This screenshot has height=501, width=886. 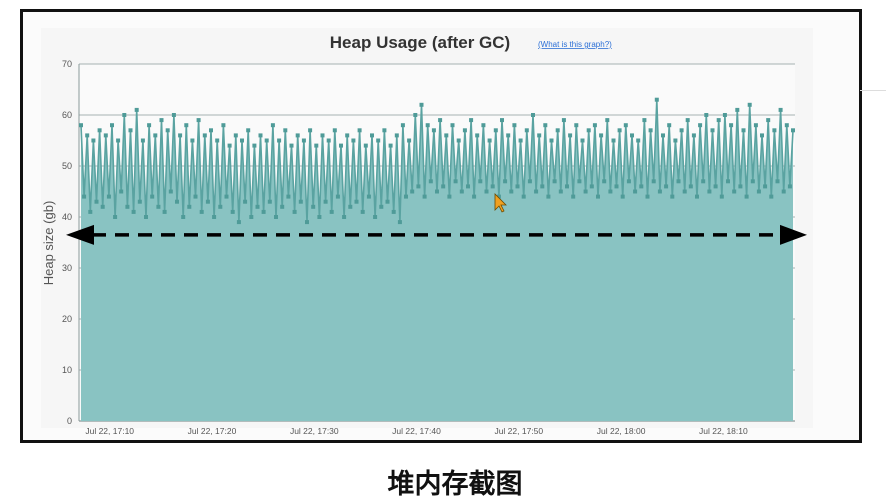 What do you see at coordinates (500, 203) in the screenshot?
I see `mouse-cursor-icon` at bounding box center [500, 203].